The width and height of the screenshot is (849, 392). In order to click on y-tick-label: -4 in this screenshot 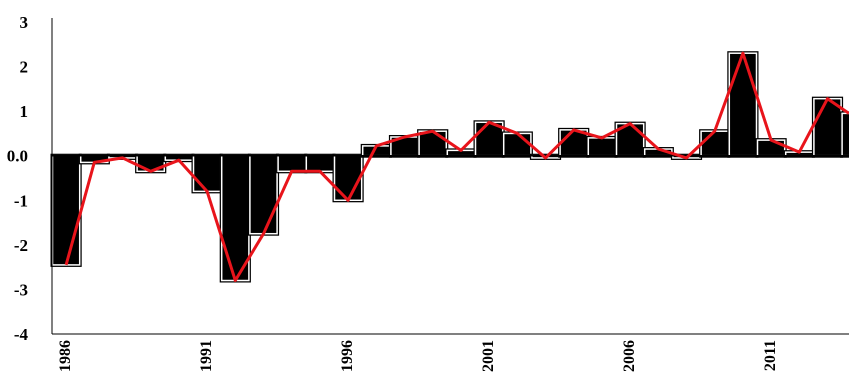, I will do `click(21, 334)`.